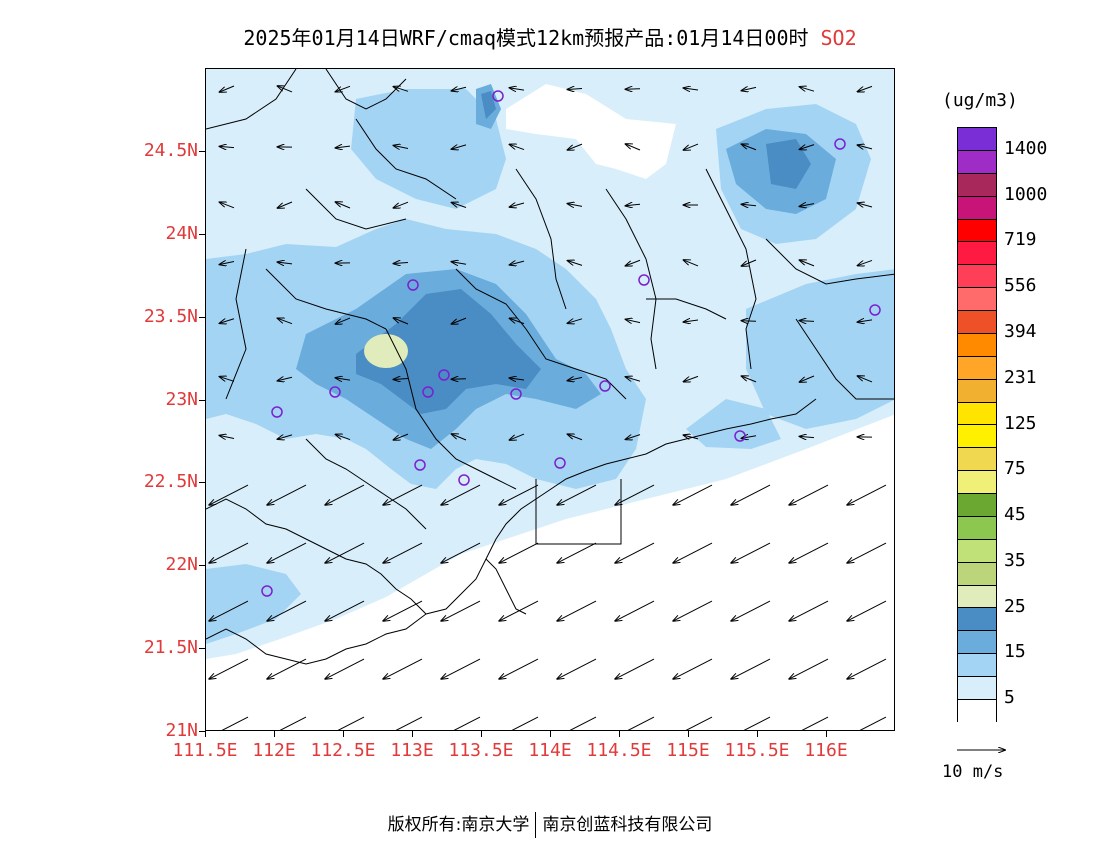 This screenshot has width=1100, height=850. What do you see at coordinates (1020, 423) in the screenshot?
I see `legend-label: 125` at bounding box center [1020, 423].